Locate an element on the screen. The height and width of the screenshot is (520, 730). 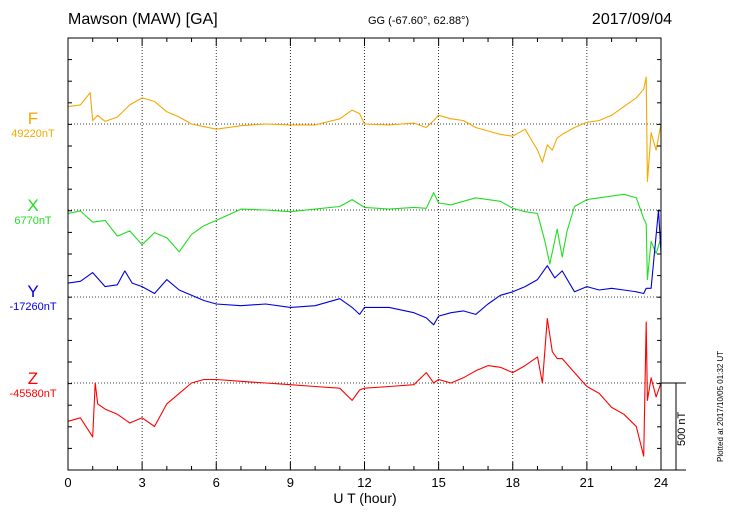
x-tick-label: 6 is located at coordinates (216, 482).